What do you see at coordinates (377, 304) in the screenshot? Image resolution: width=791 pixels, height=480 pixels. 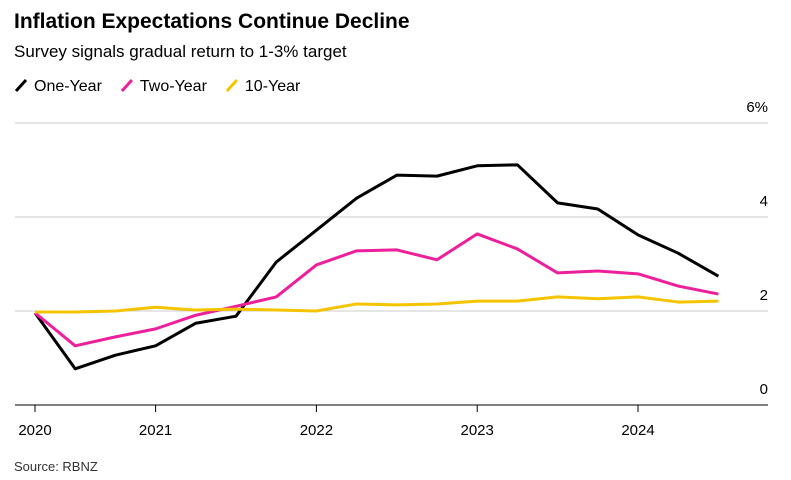 I see `series-line` at bounding box center [377, 304].